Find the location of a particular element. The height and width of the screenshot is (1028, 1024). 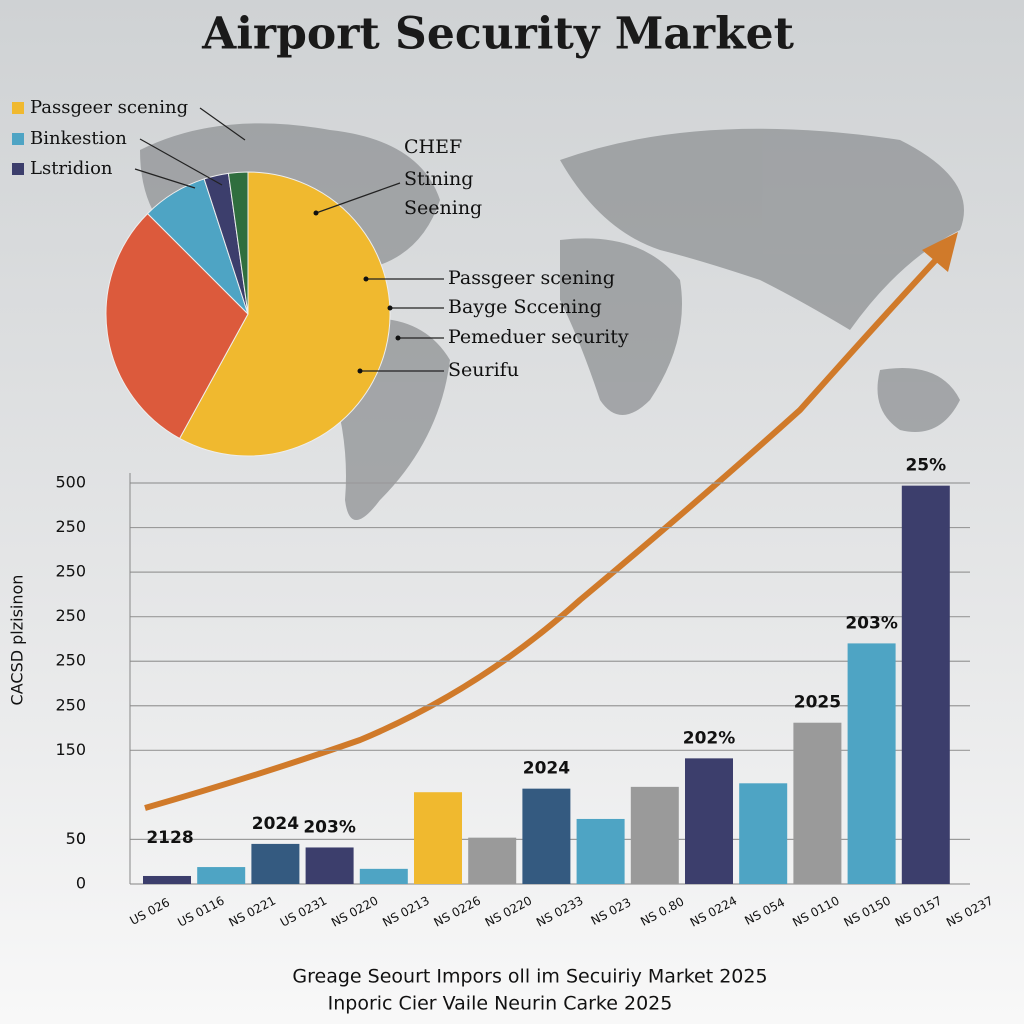

legend-label: Binkestion is located at coordinates (78, 138).